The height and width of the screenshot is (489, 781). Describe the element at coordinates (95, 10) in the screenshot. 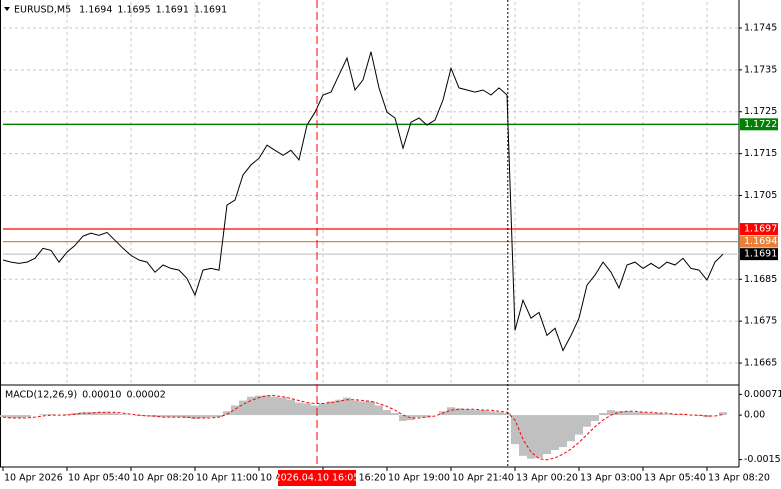

I see `ohlc-value: 1.1694` at that location.